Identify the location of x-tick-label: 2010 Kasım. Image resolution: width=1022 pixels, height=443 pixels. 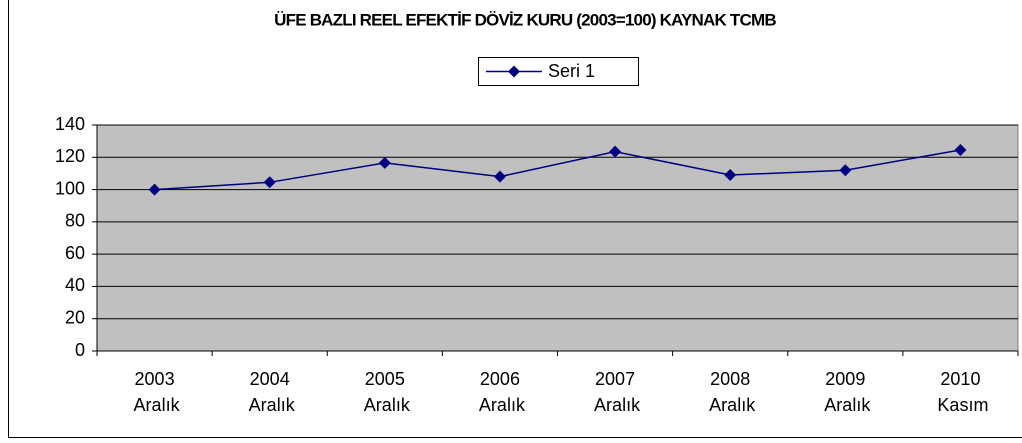
(960, 392).